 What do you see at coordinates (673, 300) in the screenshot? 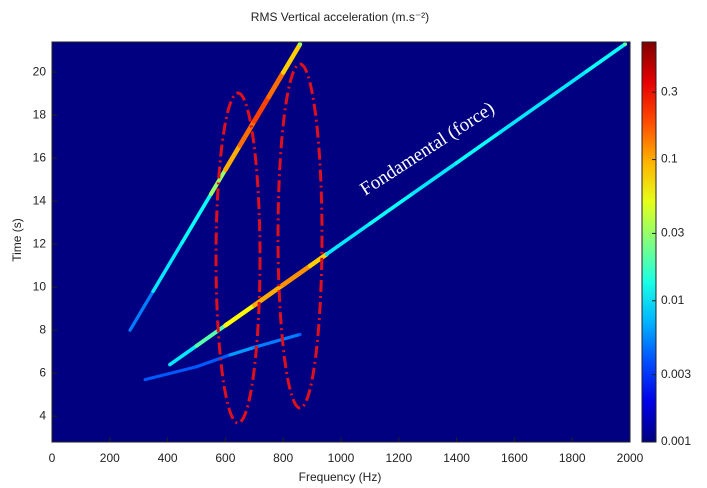
I see `colorbar-tick-label: 0.01` at bounding box center [673, 300].